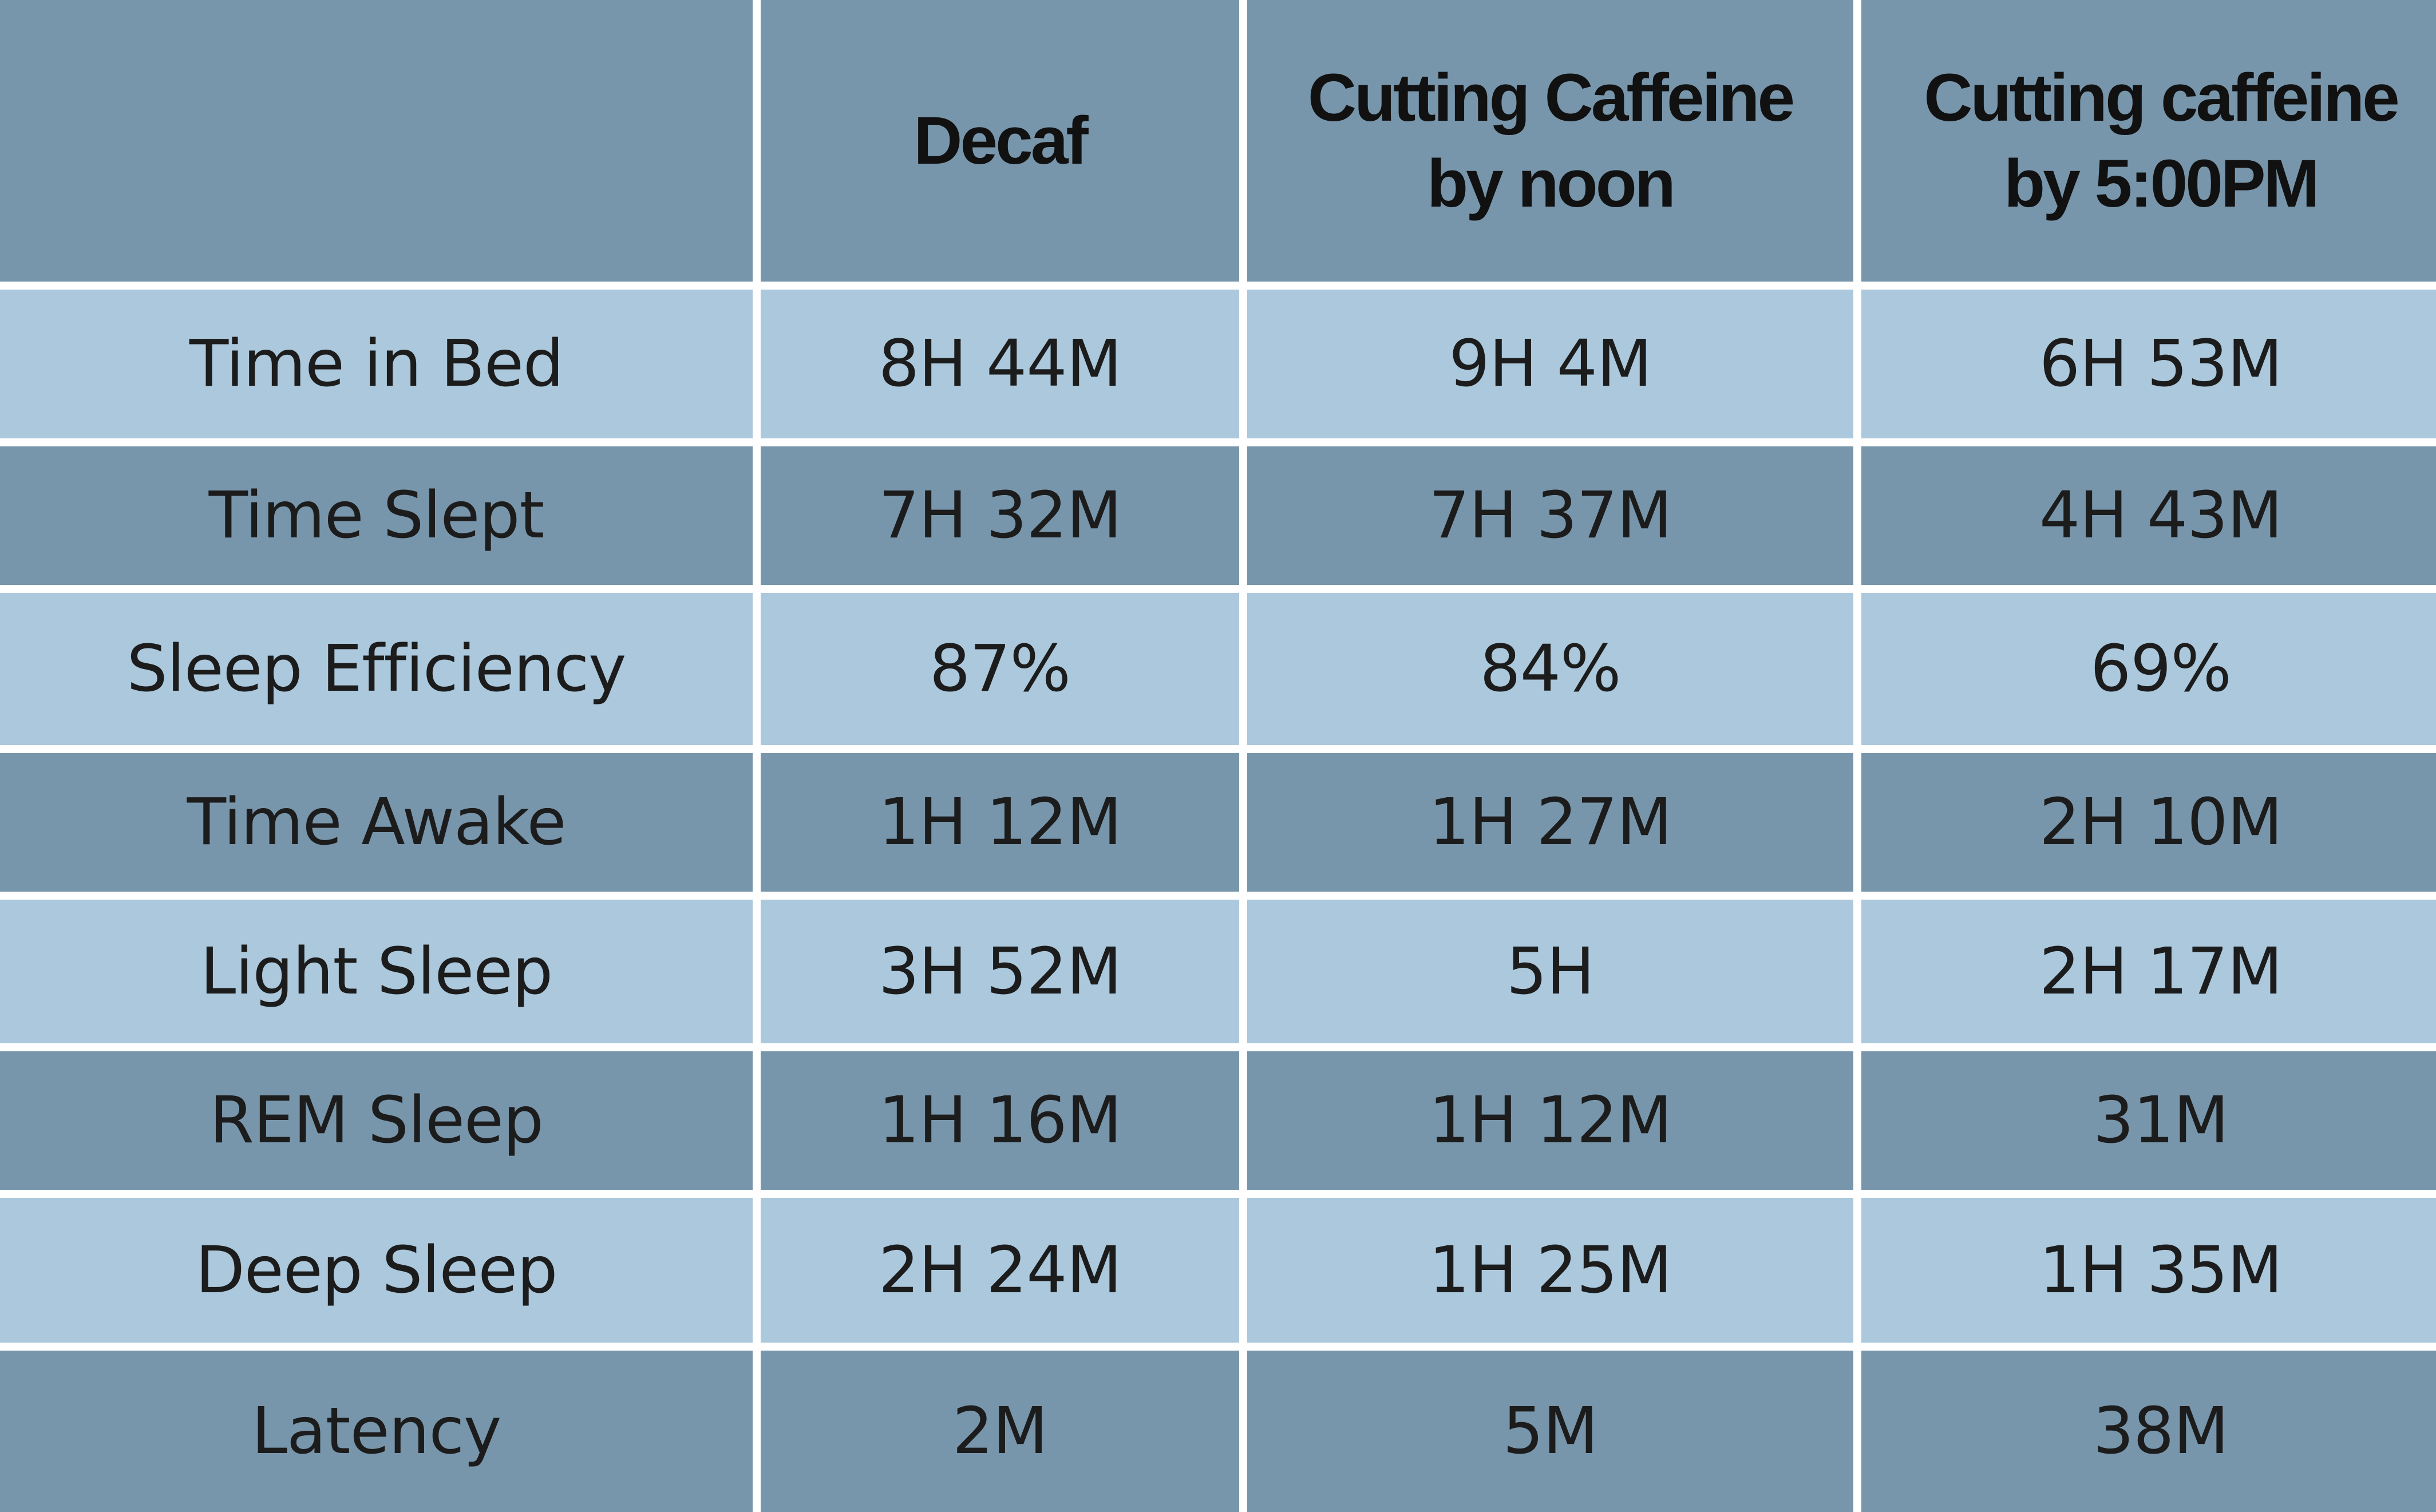 The image size is (2436, 1512). What do you see at coordinates (376, 971) in the screenshot?
I see `row-label: Light Sleep` at bounding box center [376, 971].